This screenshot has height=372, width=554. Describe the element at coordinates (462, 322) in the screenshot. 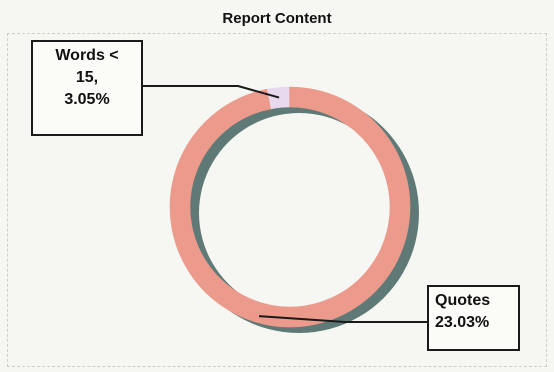

I see `callout-quotes-line-2: 23.03%` at that location.